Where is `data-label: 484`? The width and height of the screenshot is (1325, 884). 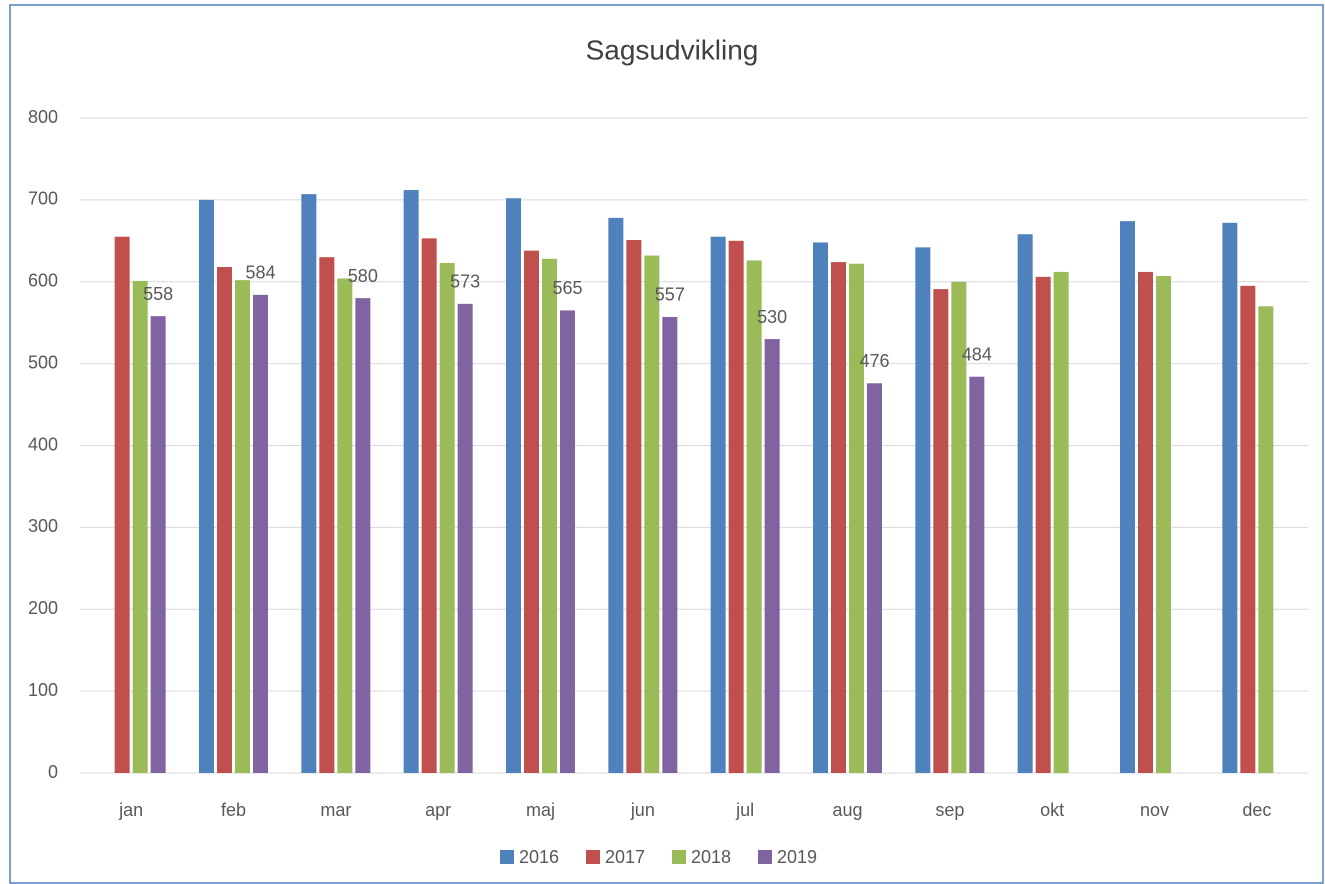 data-label: 484 is located at coordinates (977, 354).